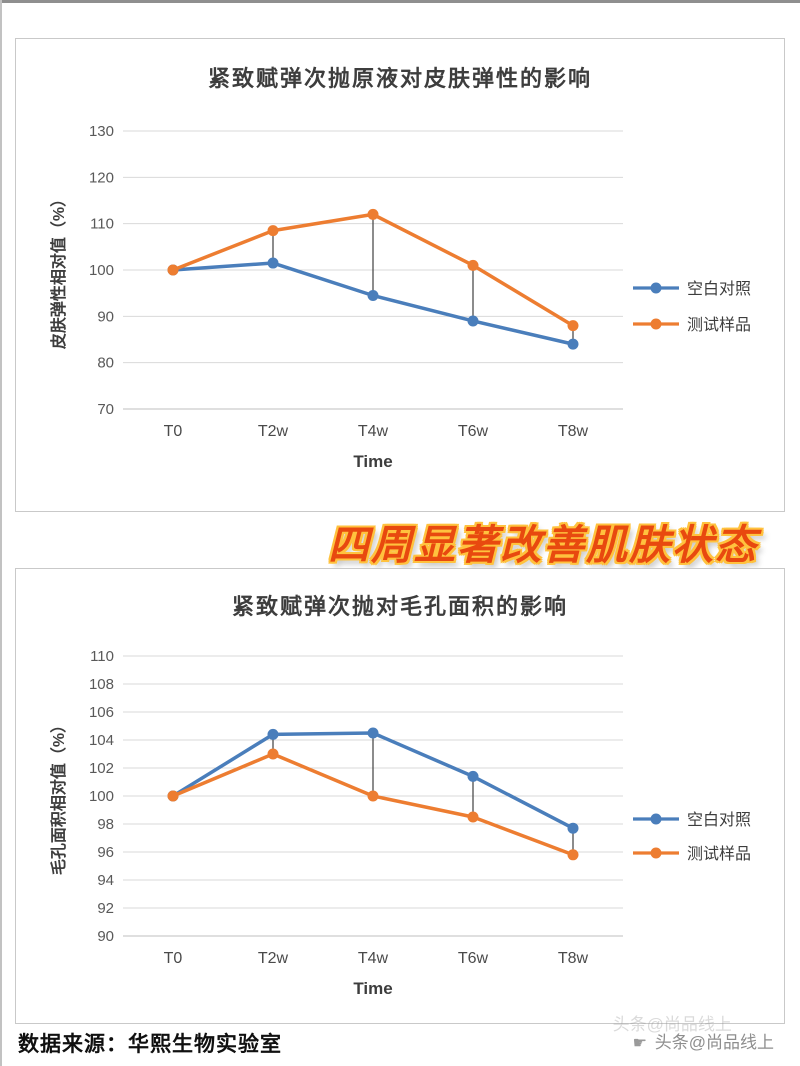 The width and height of the screenshot is (800, 1066). What do you see at coordinates (543, 545) in the screenshot?
I see `banner-text: 四周显著改善肌肤状态` at bounding box center [543, 545].